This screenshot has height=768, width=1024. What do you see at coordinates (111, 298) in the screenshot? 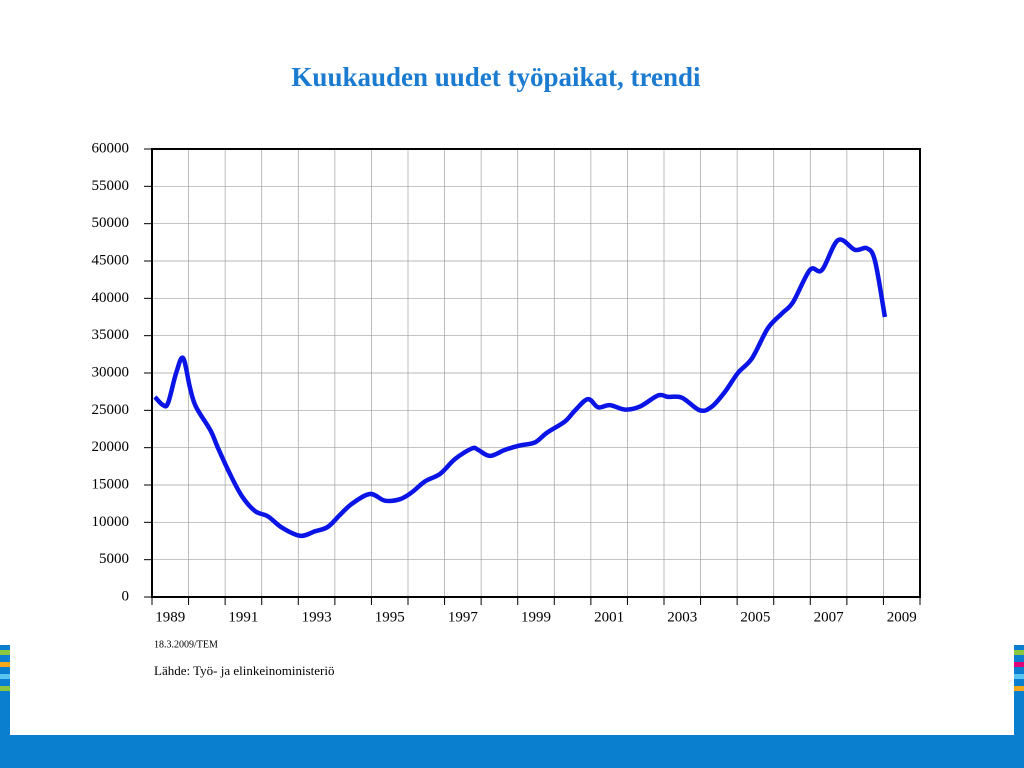
I see `y-tick-label: 40000` at bounding box center [111, 298].